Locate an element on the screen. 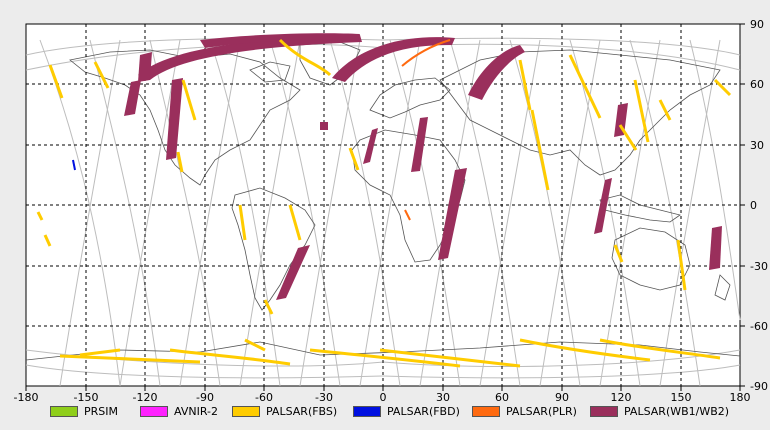 This screenshot has height=430, width=770. x-tick-label: 0 is located at coordinates (383, 397).